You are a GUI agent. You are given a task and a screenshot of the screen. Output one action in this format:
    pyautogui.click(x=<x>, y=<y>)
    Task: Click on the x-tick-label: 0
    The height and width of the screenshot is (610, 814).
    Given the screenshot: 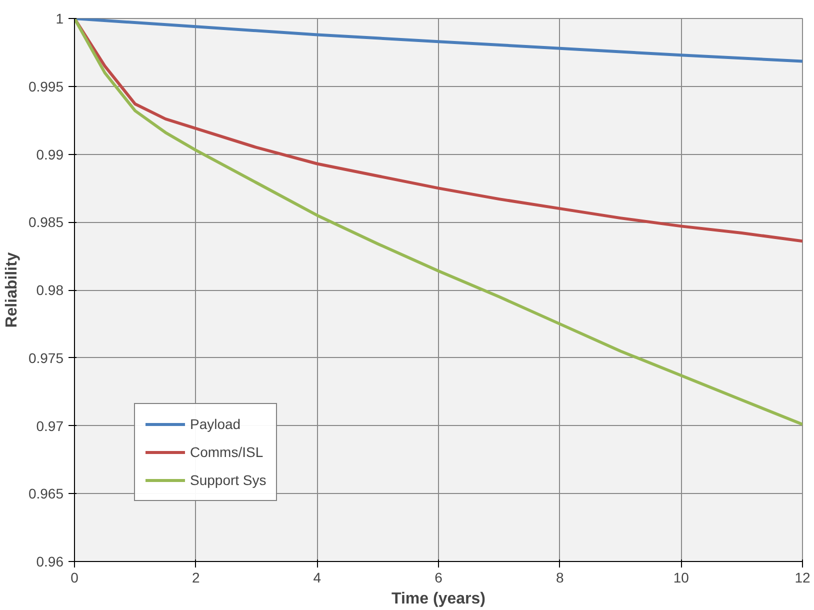 What is the action you would take?
    pyautogui.click(x=74, y=578)
    